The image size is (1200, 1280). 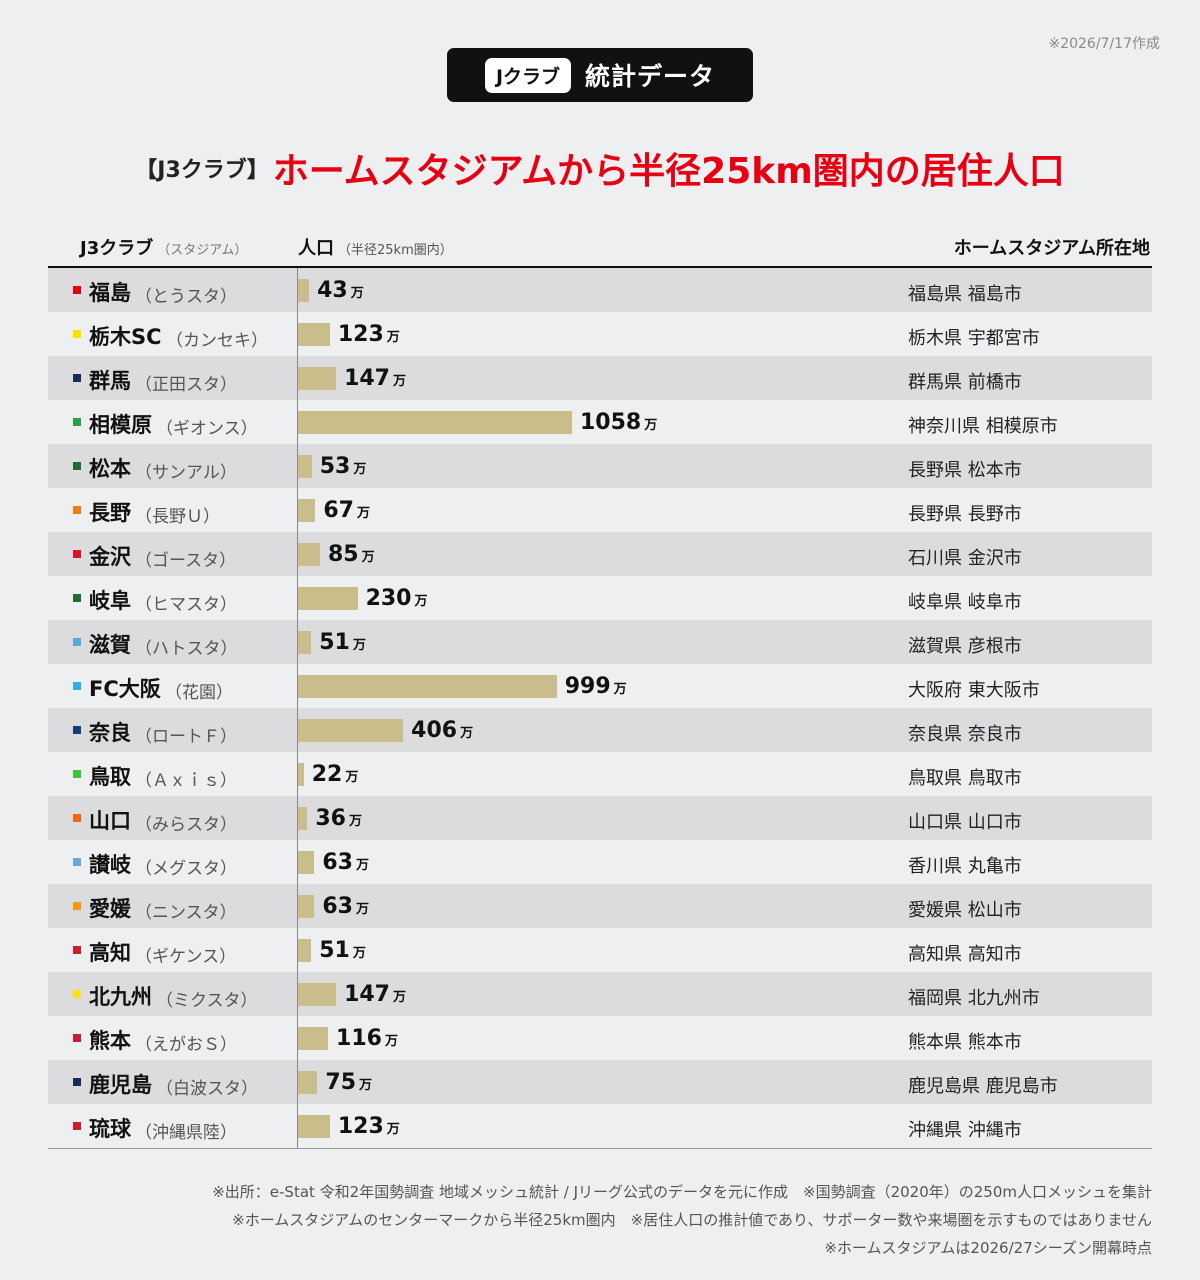 What do you see at coordinates (983, 1086) in the screenshot?
I see `stadium-location: 鹿児島県 鹿児島市` at bounding box center [983, 1086].